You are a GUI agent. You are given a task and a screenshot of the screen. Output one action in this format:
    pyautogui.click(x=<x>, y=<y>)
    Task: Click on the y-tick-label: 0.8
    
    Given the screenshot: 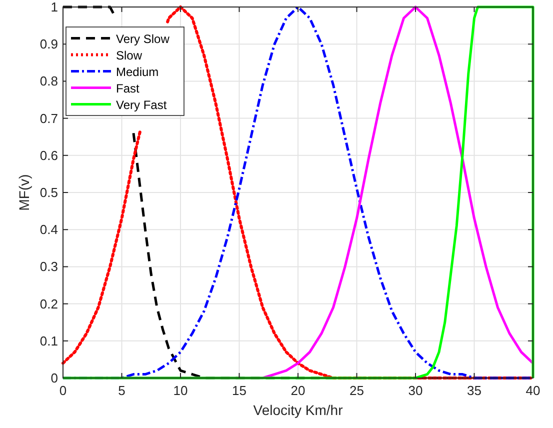 What is the action you would take?
    pyautogui.click(x=49, y=81)
    